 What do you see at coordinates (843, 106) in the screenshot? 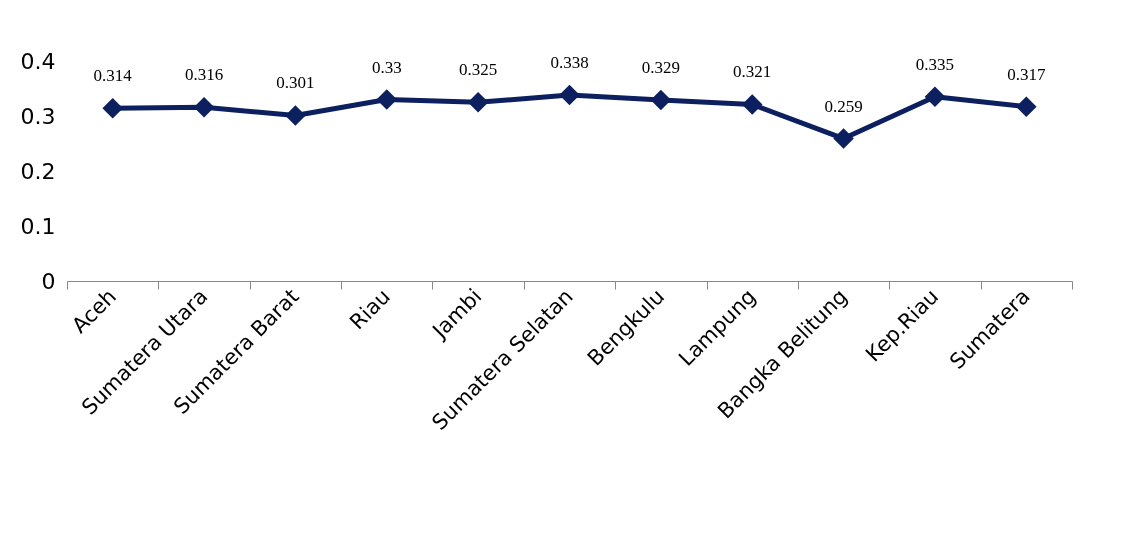
I see `data-label: 0.259` at bounding box center [843, 106].